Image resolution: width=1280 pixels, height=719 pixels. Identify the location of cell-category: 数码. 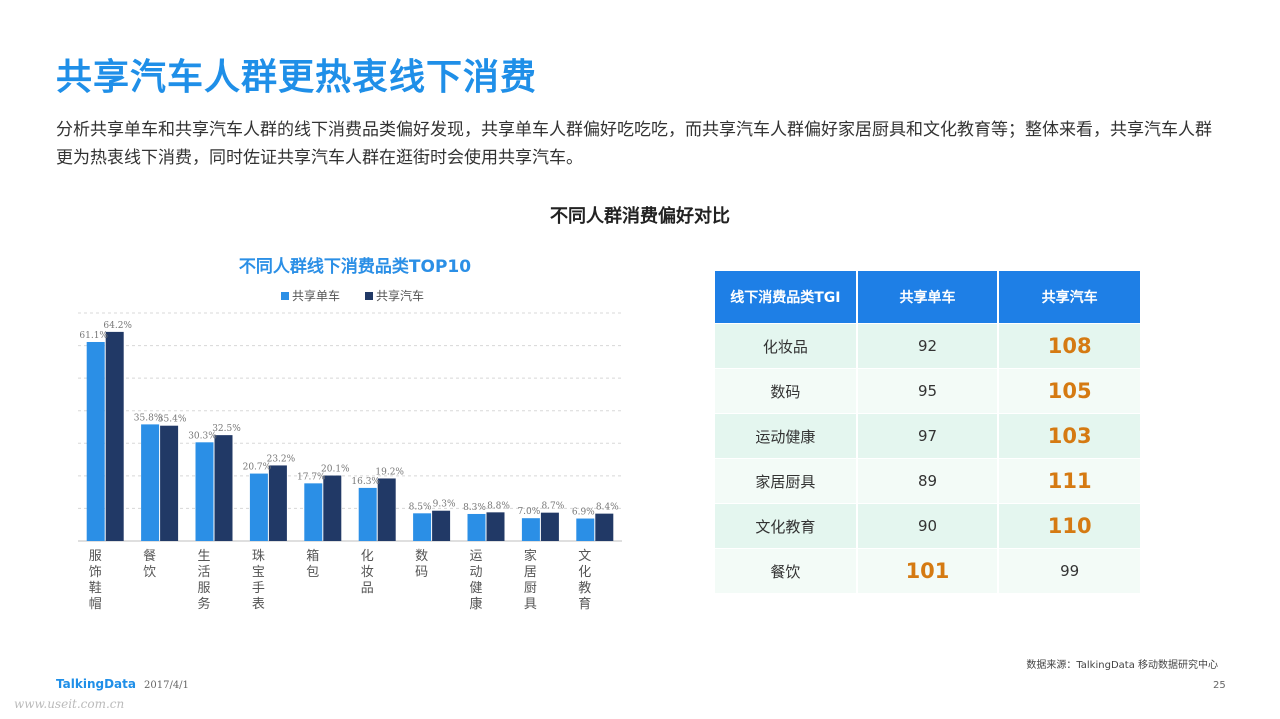
(786, 391).